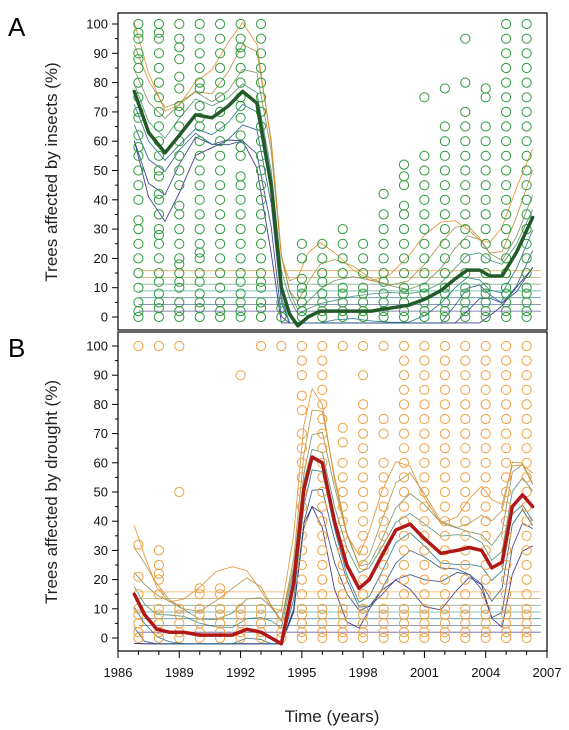  What do you see at coordinates (101, 608) in the screenshot?
I see `y-tick-label: 10` at bounding box center [101, 608].